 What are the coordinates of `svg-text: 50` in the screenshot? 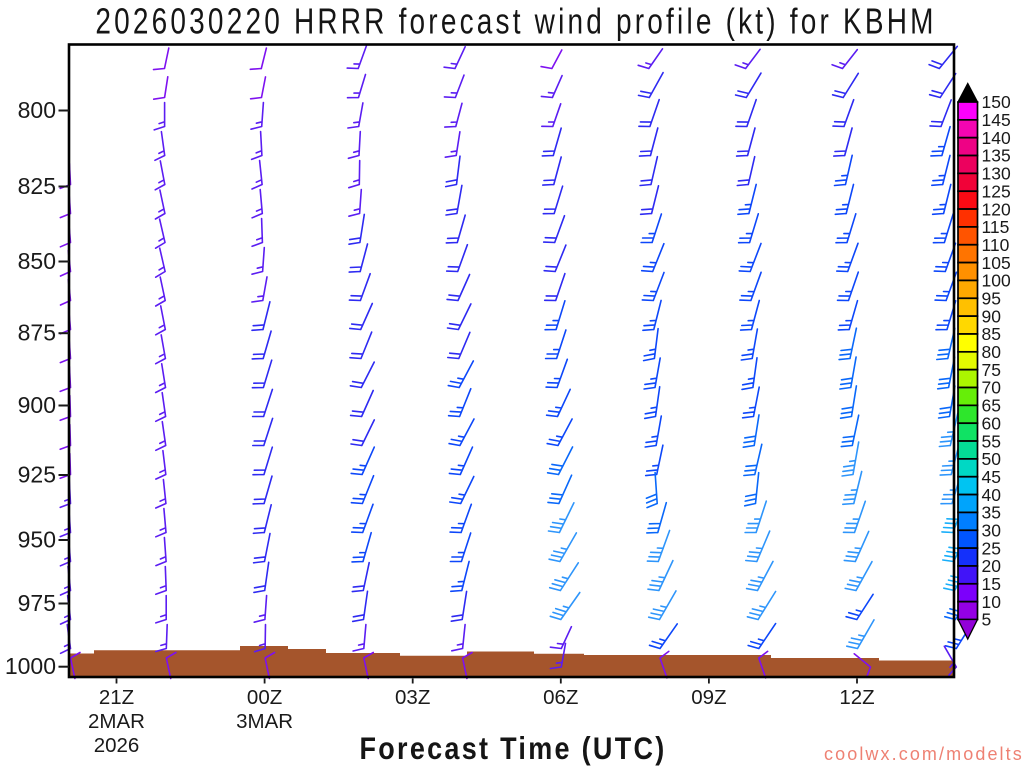 It's located at (992, 459).